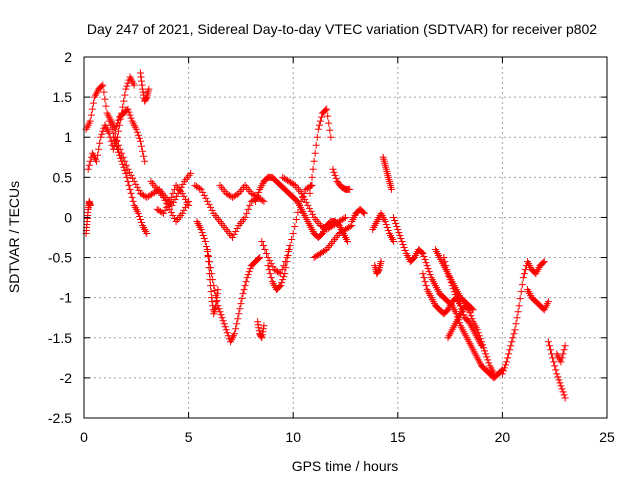 This screenshot has height=480, width=640. I want to click on y-tick-label: -2.5, so click(60, 418).